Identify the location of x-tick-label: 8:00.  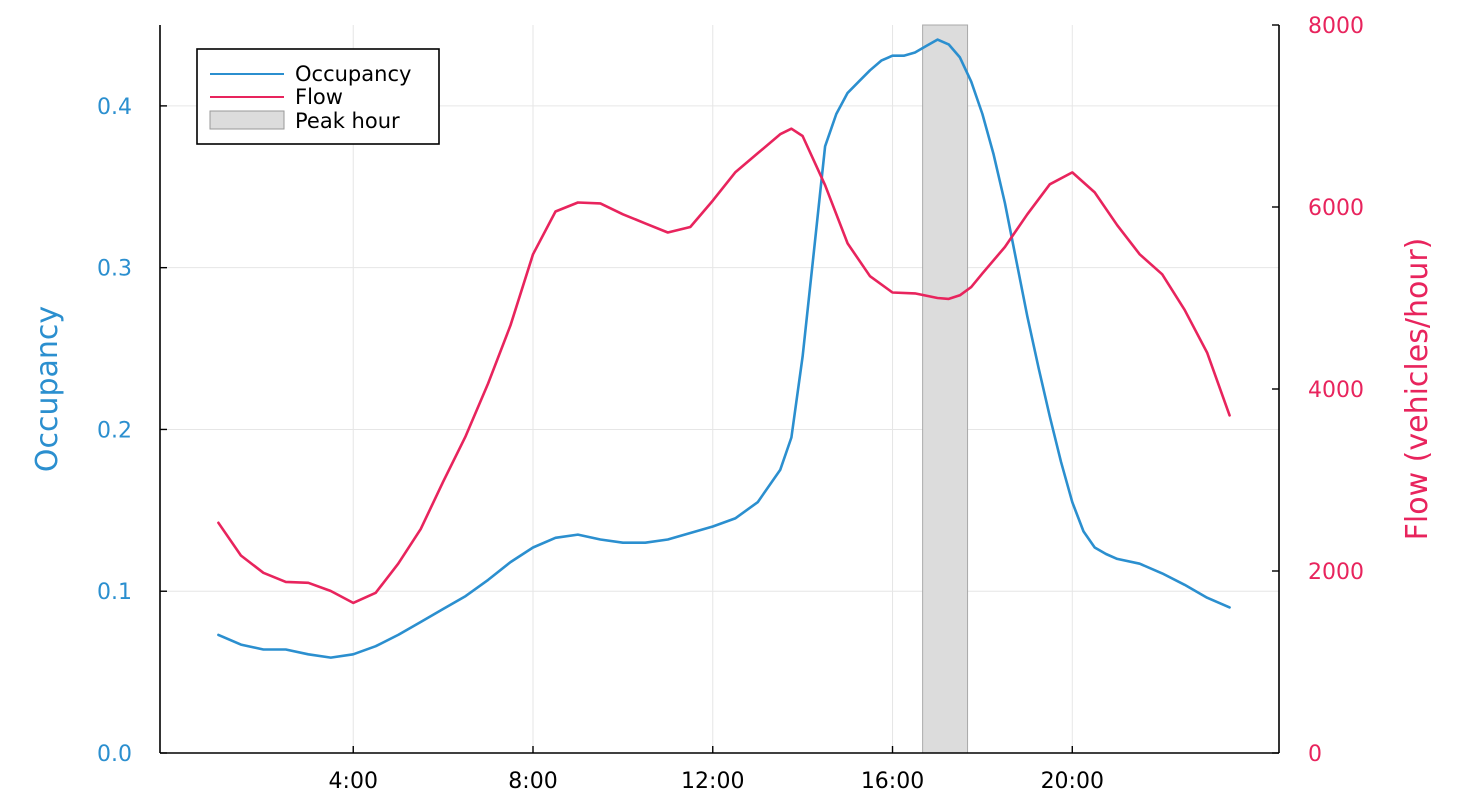
(532, 781).